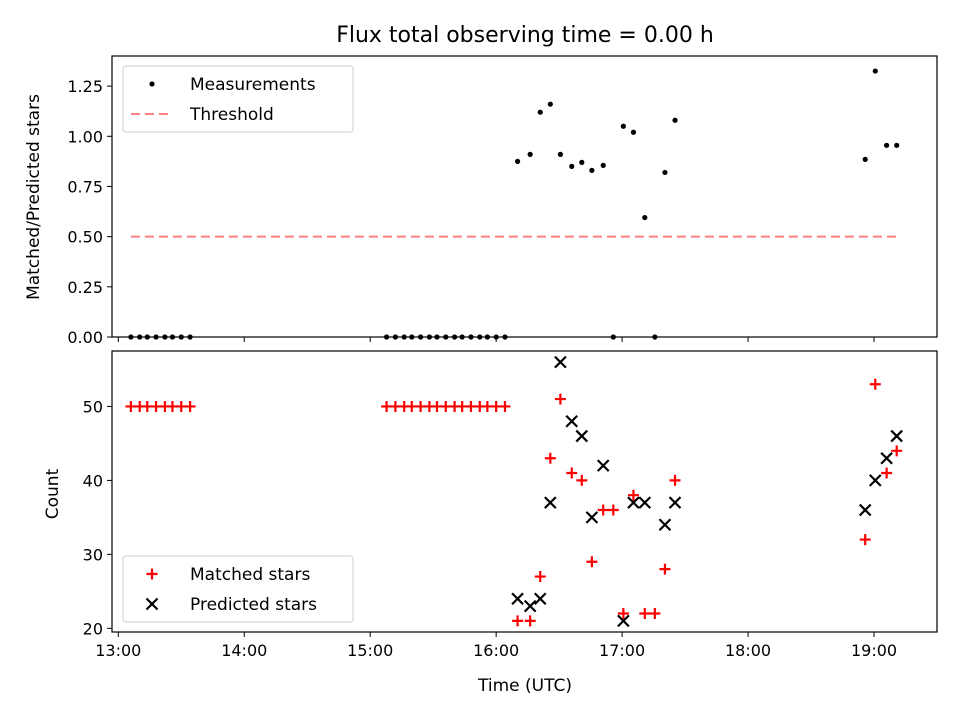  I want to click on legend-label: Threshold, so click(231, 115).